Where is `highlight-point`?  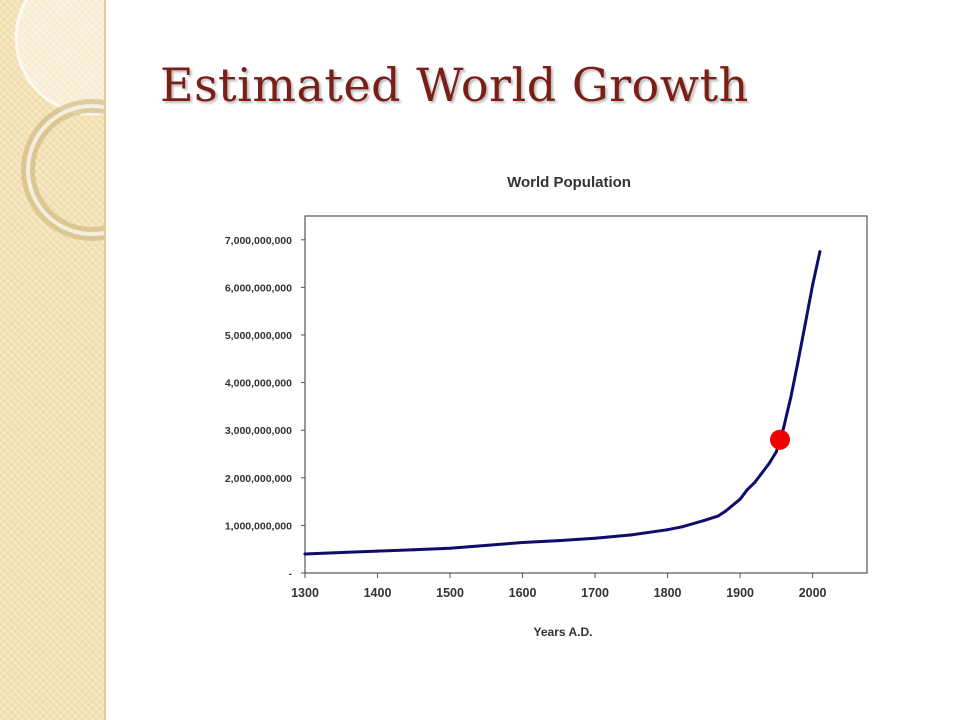 highlight-point is located at coordinates (780, 439).